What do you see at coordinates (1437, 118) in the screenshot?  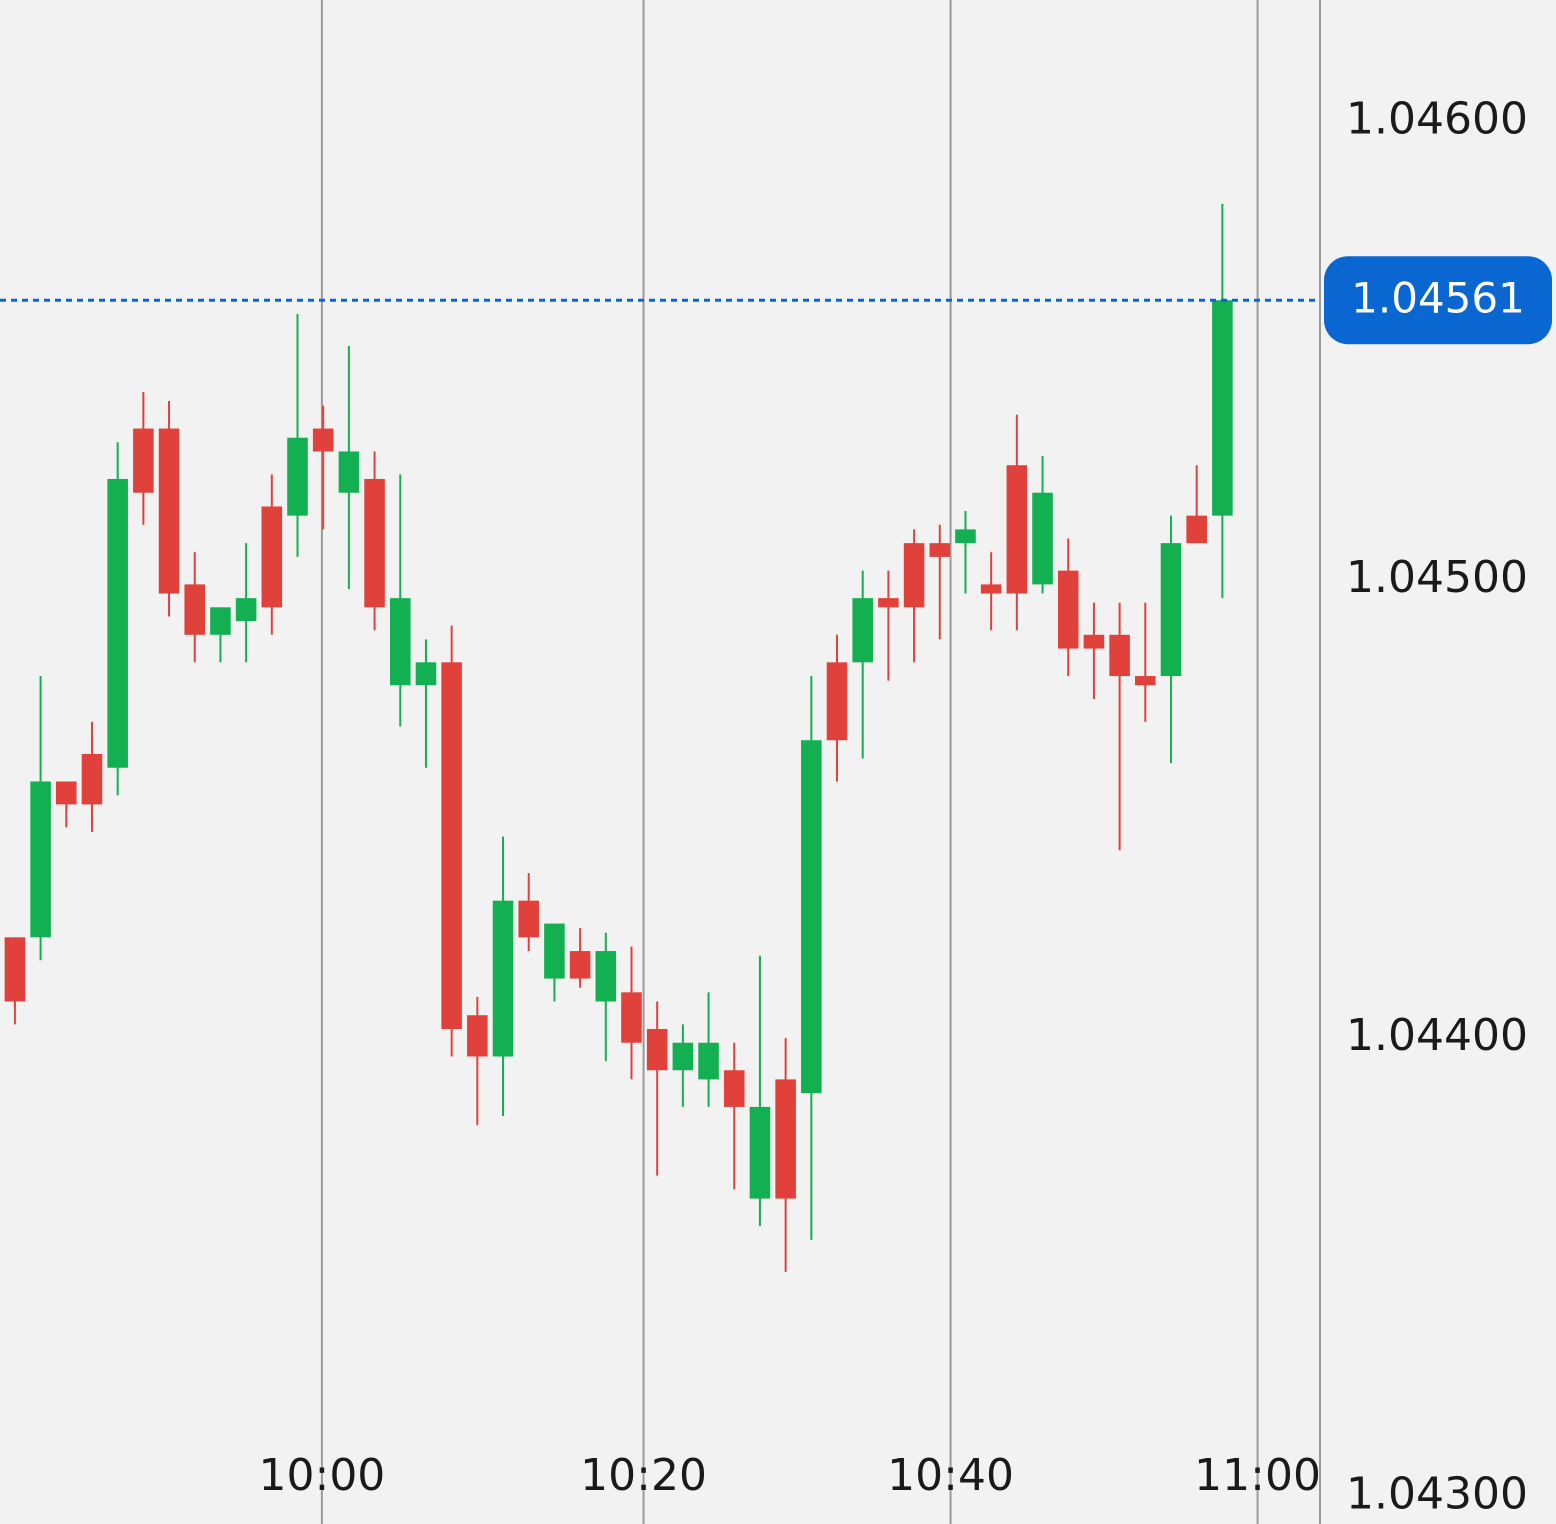 I see `y-tick-label: 1.04600` at bounding box center [1437, 118].